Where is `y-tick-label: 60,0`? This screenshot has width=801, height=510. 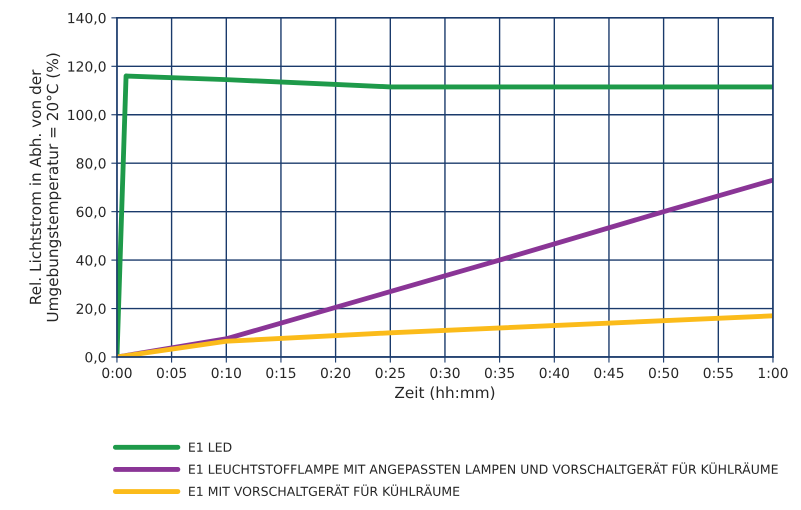 y-tick-label: 60,0 is located at coordinates (91, 212).